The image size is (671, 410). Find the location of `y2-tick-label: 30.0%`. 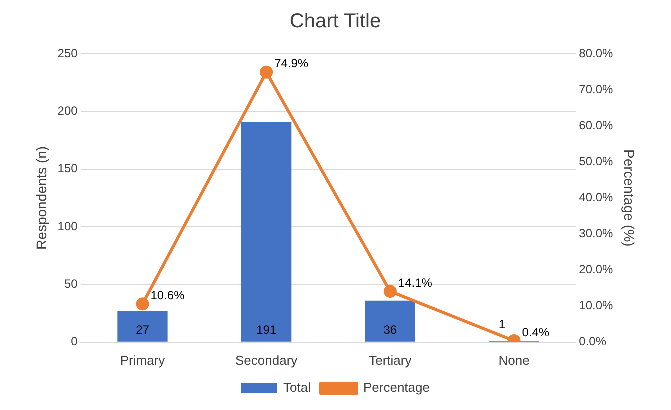

y2-tick-label: 30.0% is located at coordinates (596, 233).